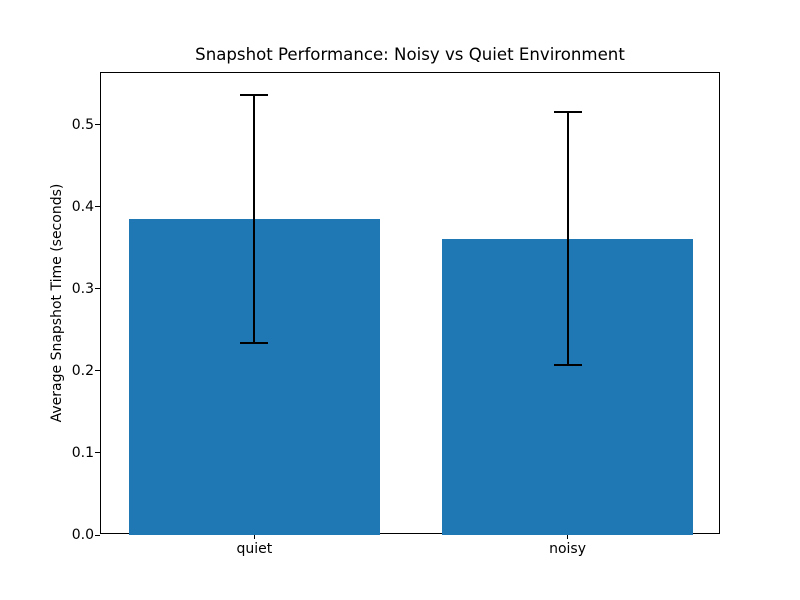  What do you see at coordinates (82, 535) in the screenshot?
I see `y-tick-label: 0.0` at bounding box center [82, 535].